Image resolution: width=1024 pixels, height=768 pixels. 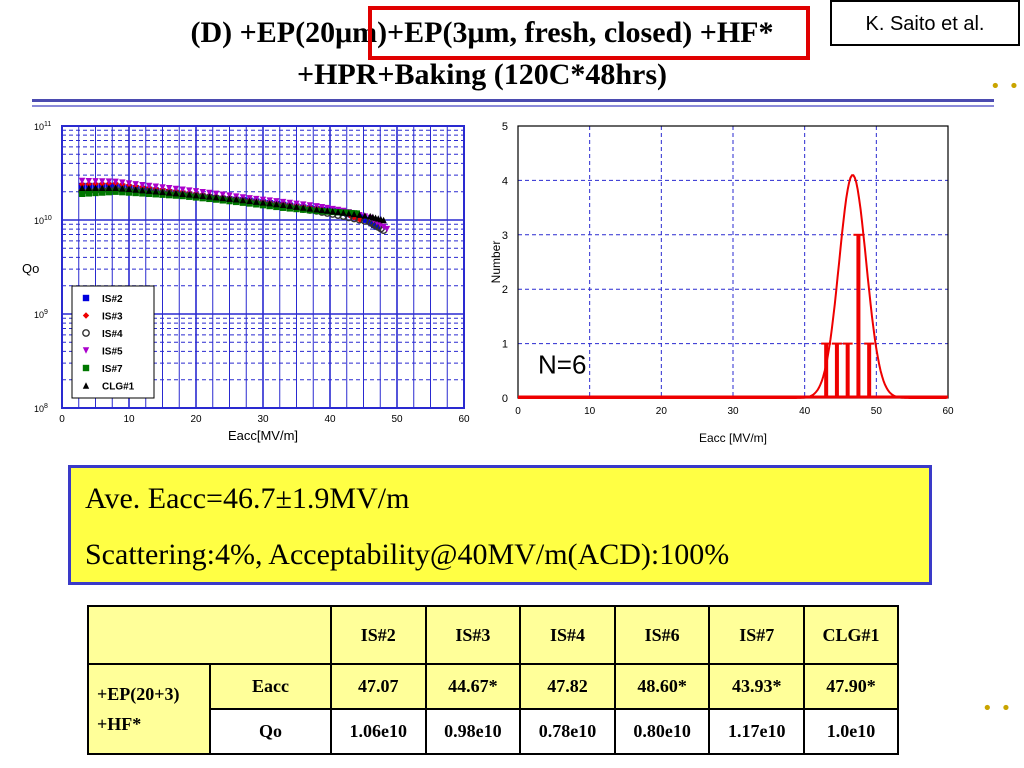 I want to click on table-cell: 47.82, so click(x=567, y=686).